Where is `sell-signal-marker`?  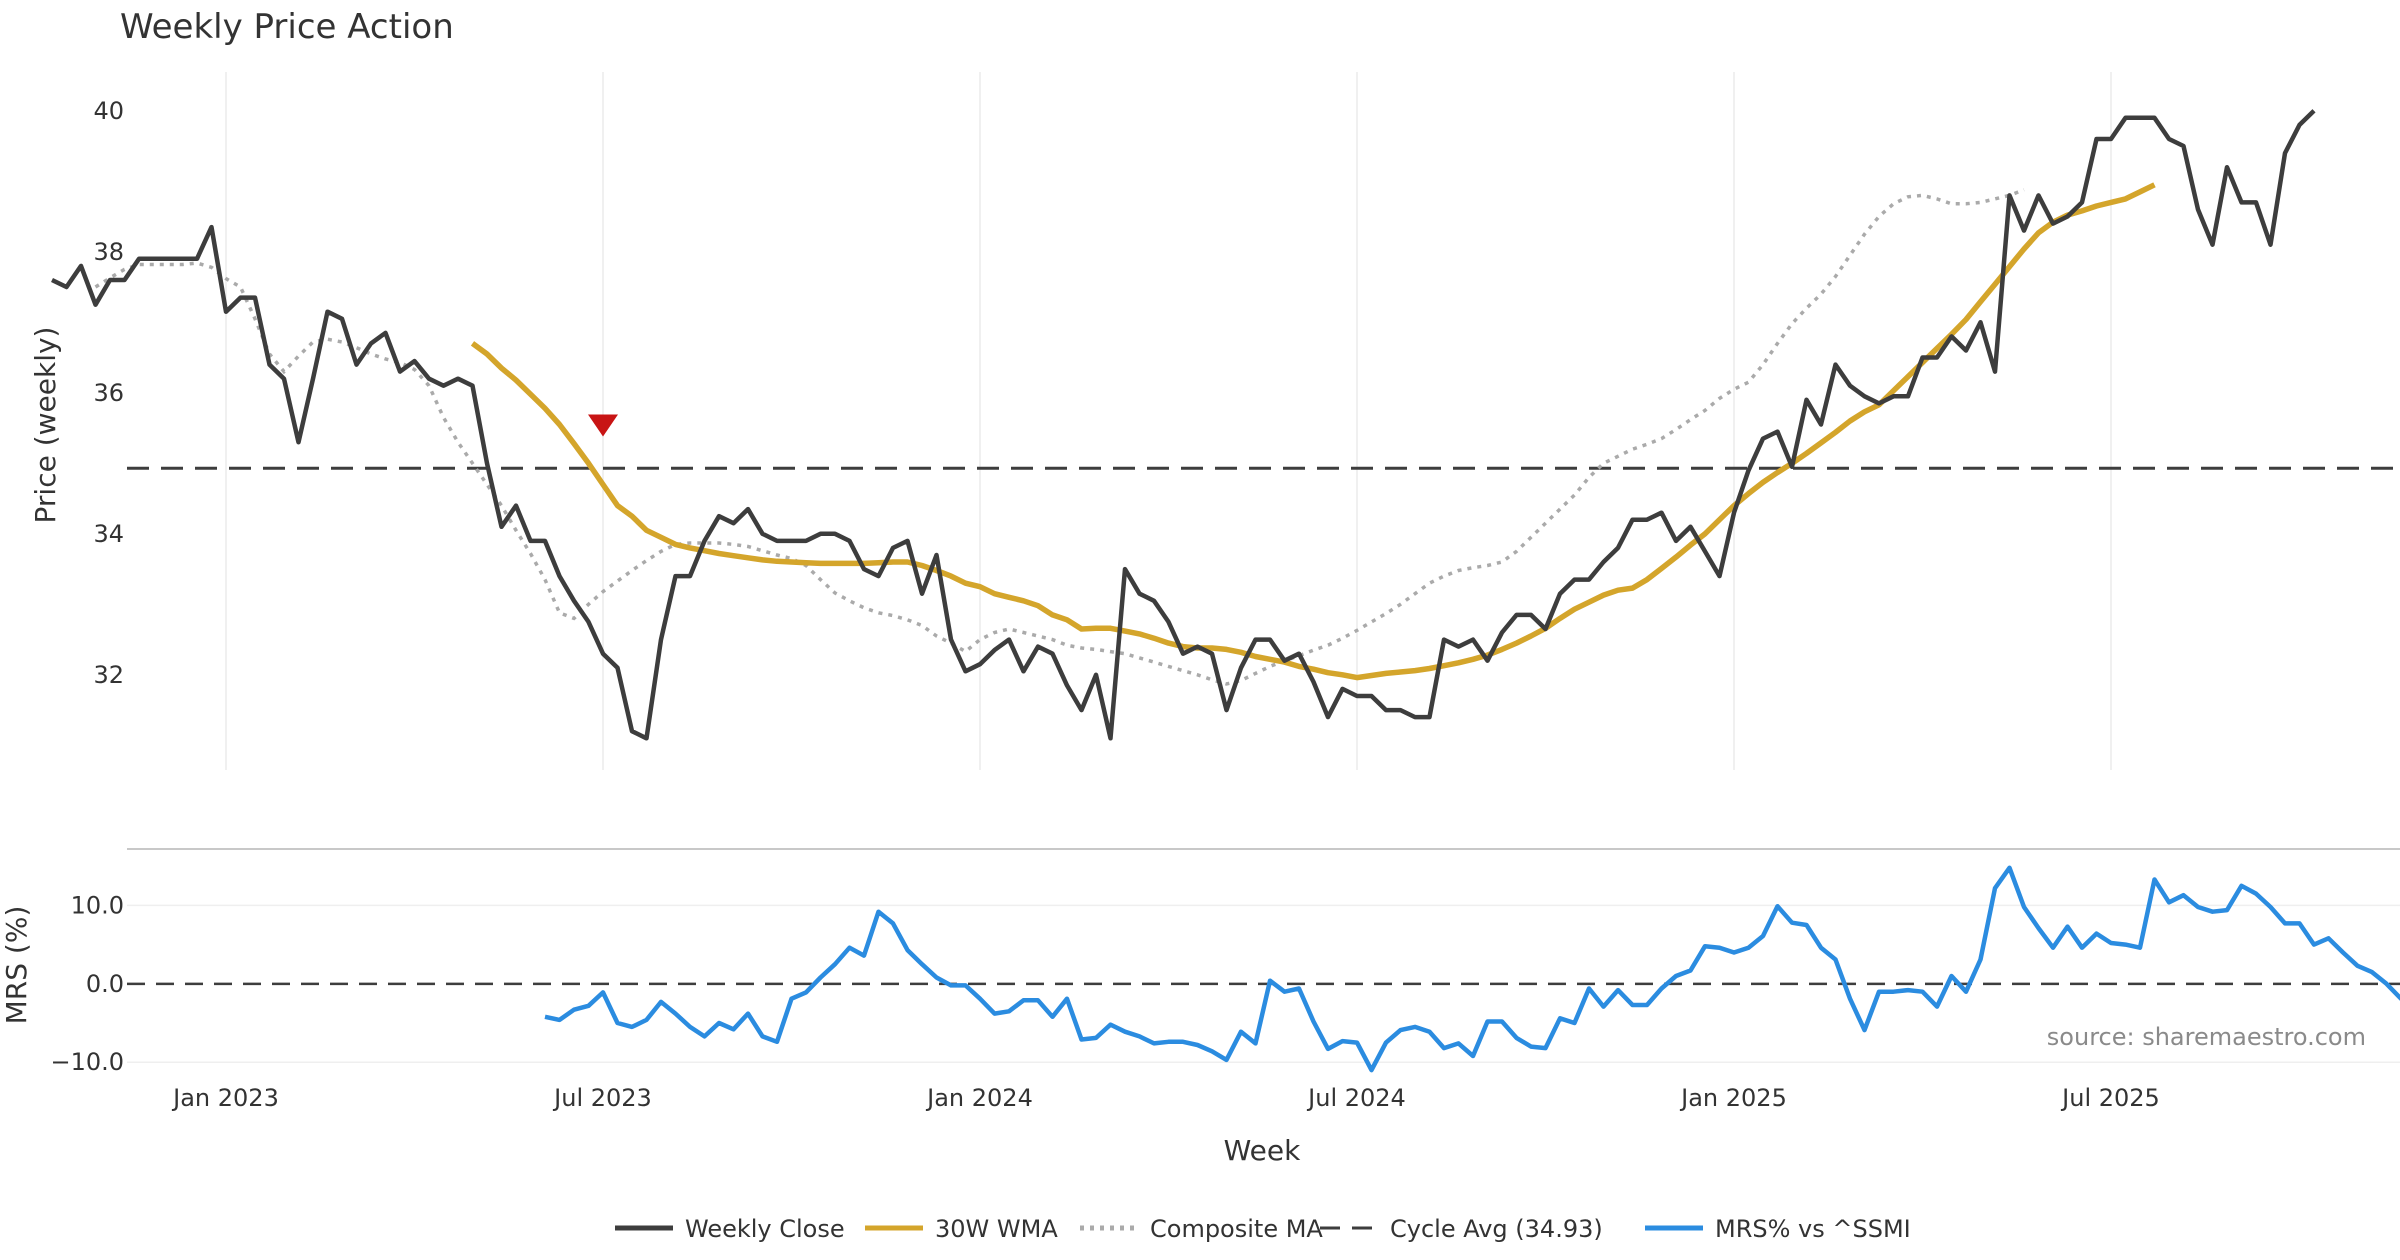 sell-signal-marker is located at coordinates (603, 425).